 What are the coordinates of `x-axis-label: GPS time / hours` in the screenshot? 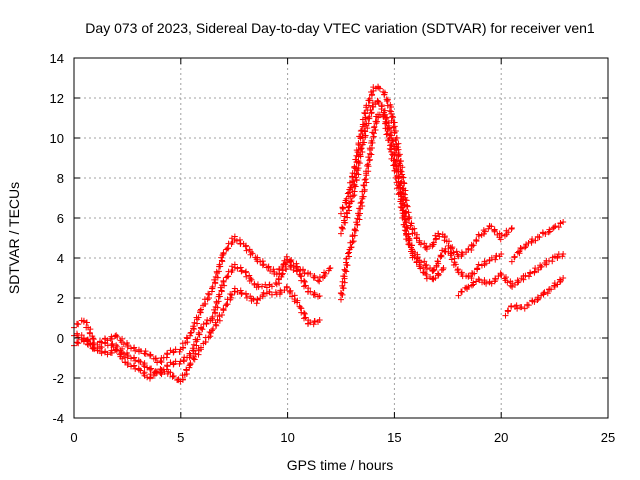 It's located at (340, 465).